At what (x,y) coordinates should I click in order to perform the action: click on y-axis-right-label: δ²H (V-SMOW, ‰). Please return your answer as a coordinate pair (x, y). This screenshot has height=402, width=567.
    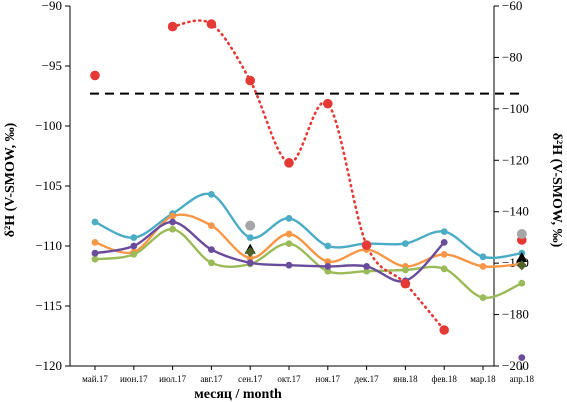
    Looking at the image, I should click on (556, 190).